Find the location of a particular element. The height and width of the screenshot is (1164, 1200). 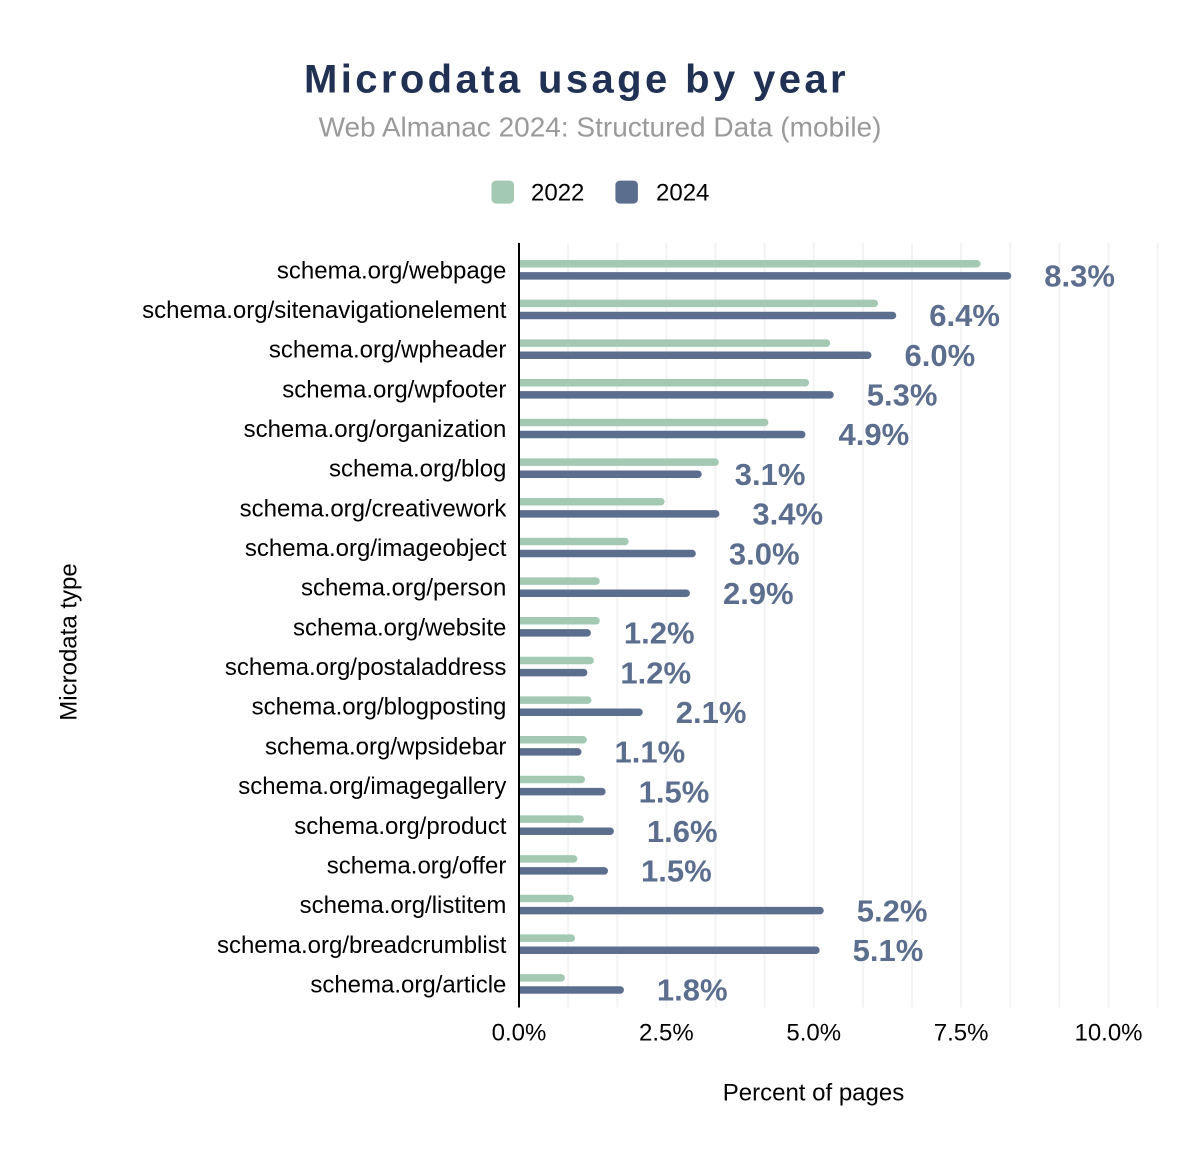

svg-text: 5.1% is located at coordinates (888, 950).